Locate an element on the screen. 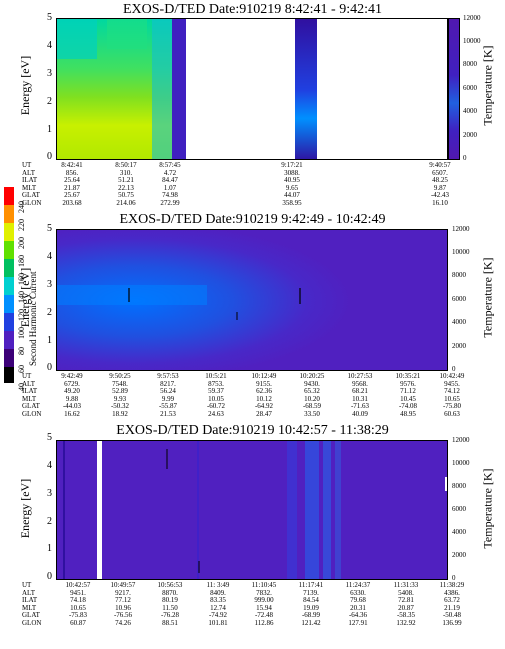  temperature-bar is located at coordinates (454, 89).